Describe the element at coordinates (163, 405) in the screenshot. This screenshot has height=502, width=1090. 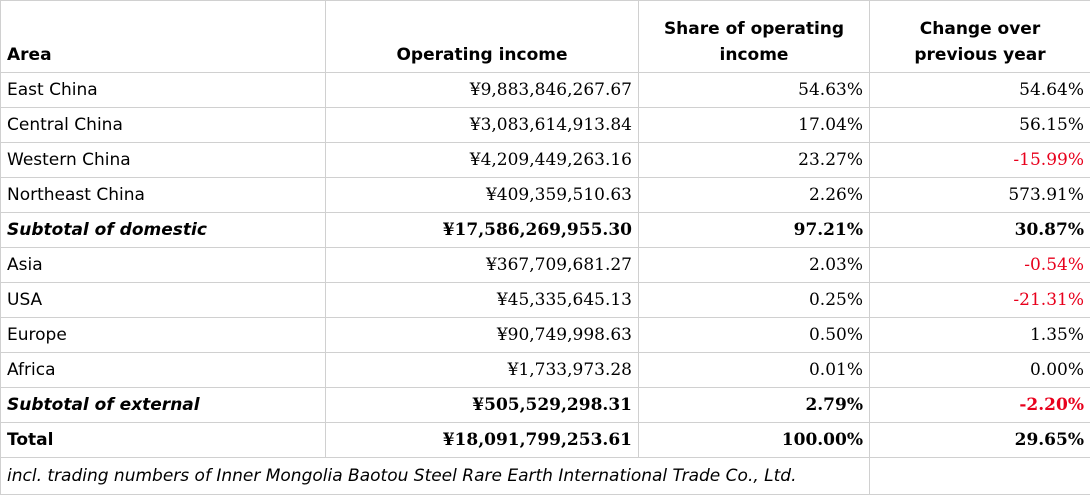
I see `cell-area: Subtotal of external` at that location.